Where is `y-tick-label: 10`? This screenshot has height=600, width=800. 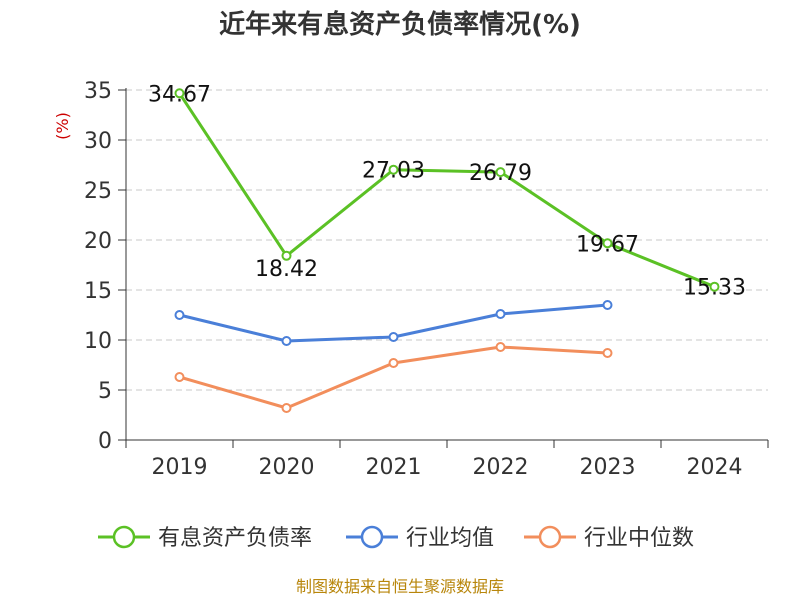 y-tick-label: 10 is located at coordinates (98, 341).